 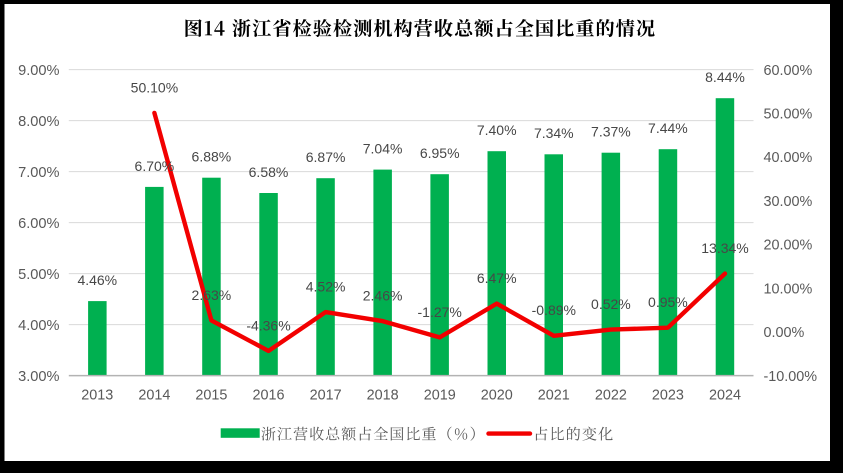 I want to click on svg-text: 6.70%, so click(x=155, y=166).